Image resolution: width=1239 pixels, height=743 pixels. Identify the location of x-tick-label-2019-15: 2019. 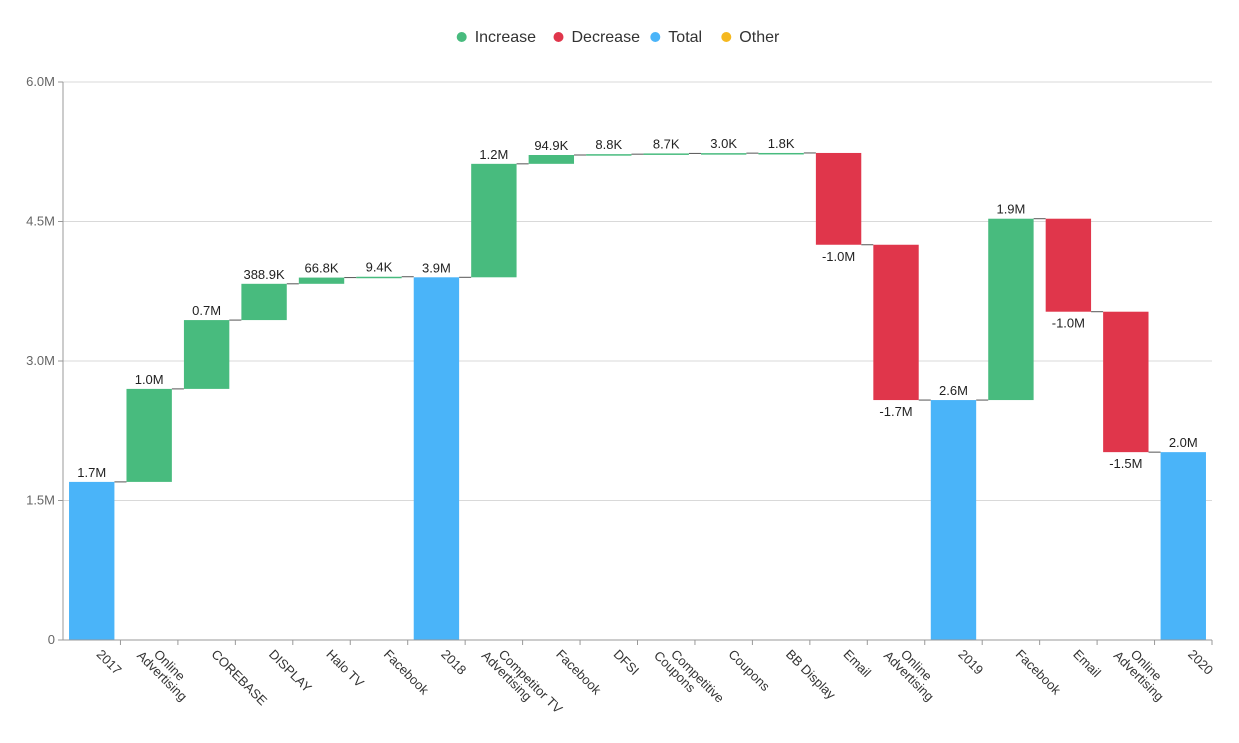
(970, 662).